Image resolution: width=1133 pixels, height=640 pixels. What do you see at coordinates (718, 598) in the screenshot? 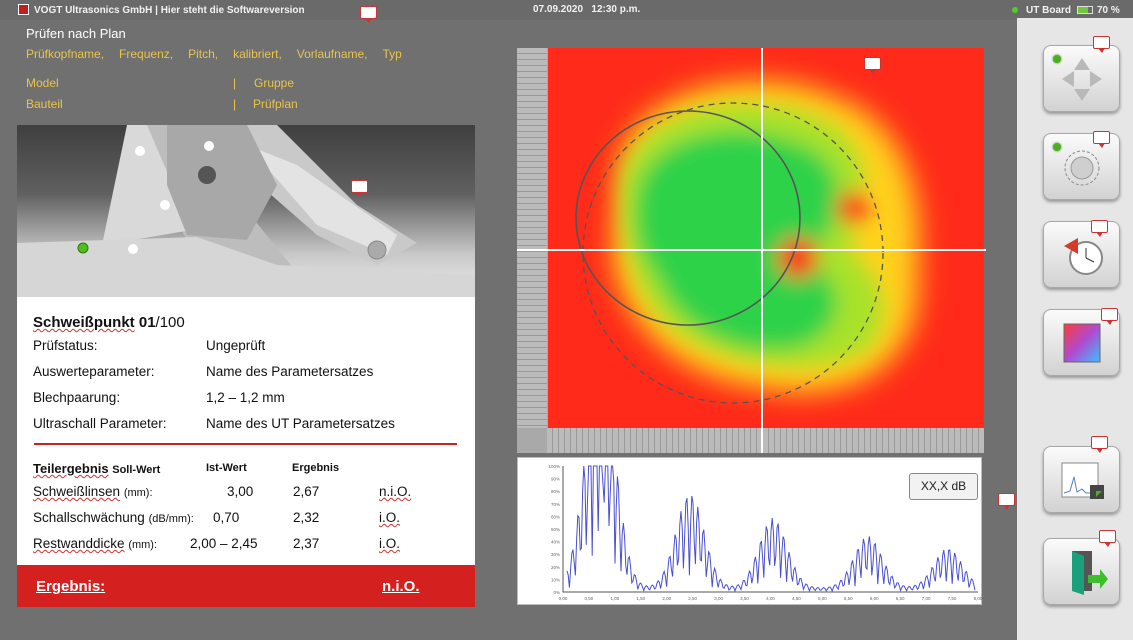
I see `x-tick-label: 3,00` at bounding box center [718, 598].